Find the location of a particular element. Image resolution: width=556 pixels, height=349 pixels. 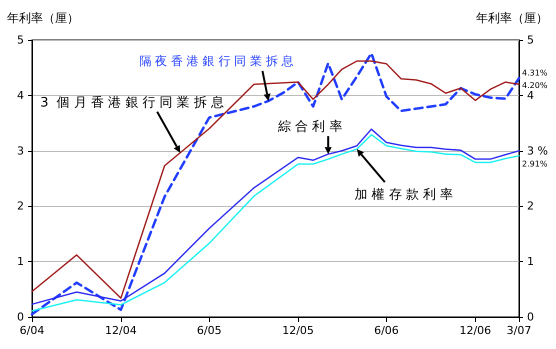

y2-tick-label: 4 is located at coordinates (530, 95).